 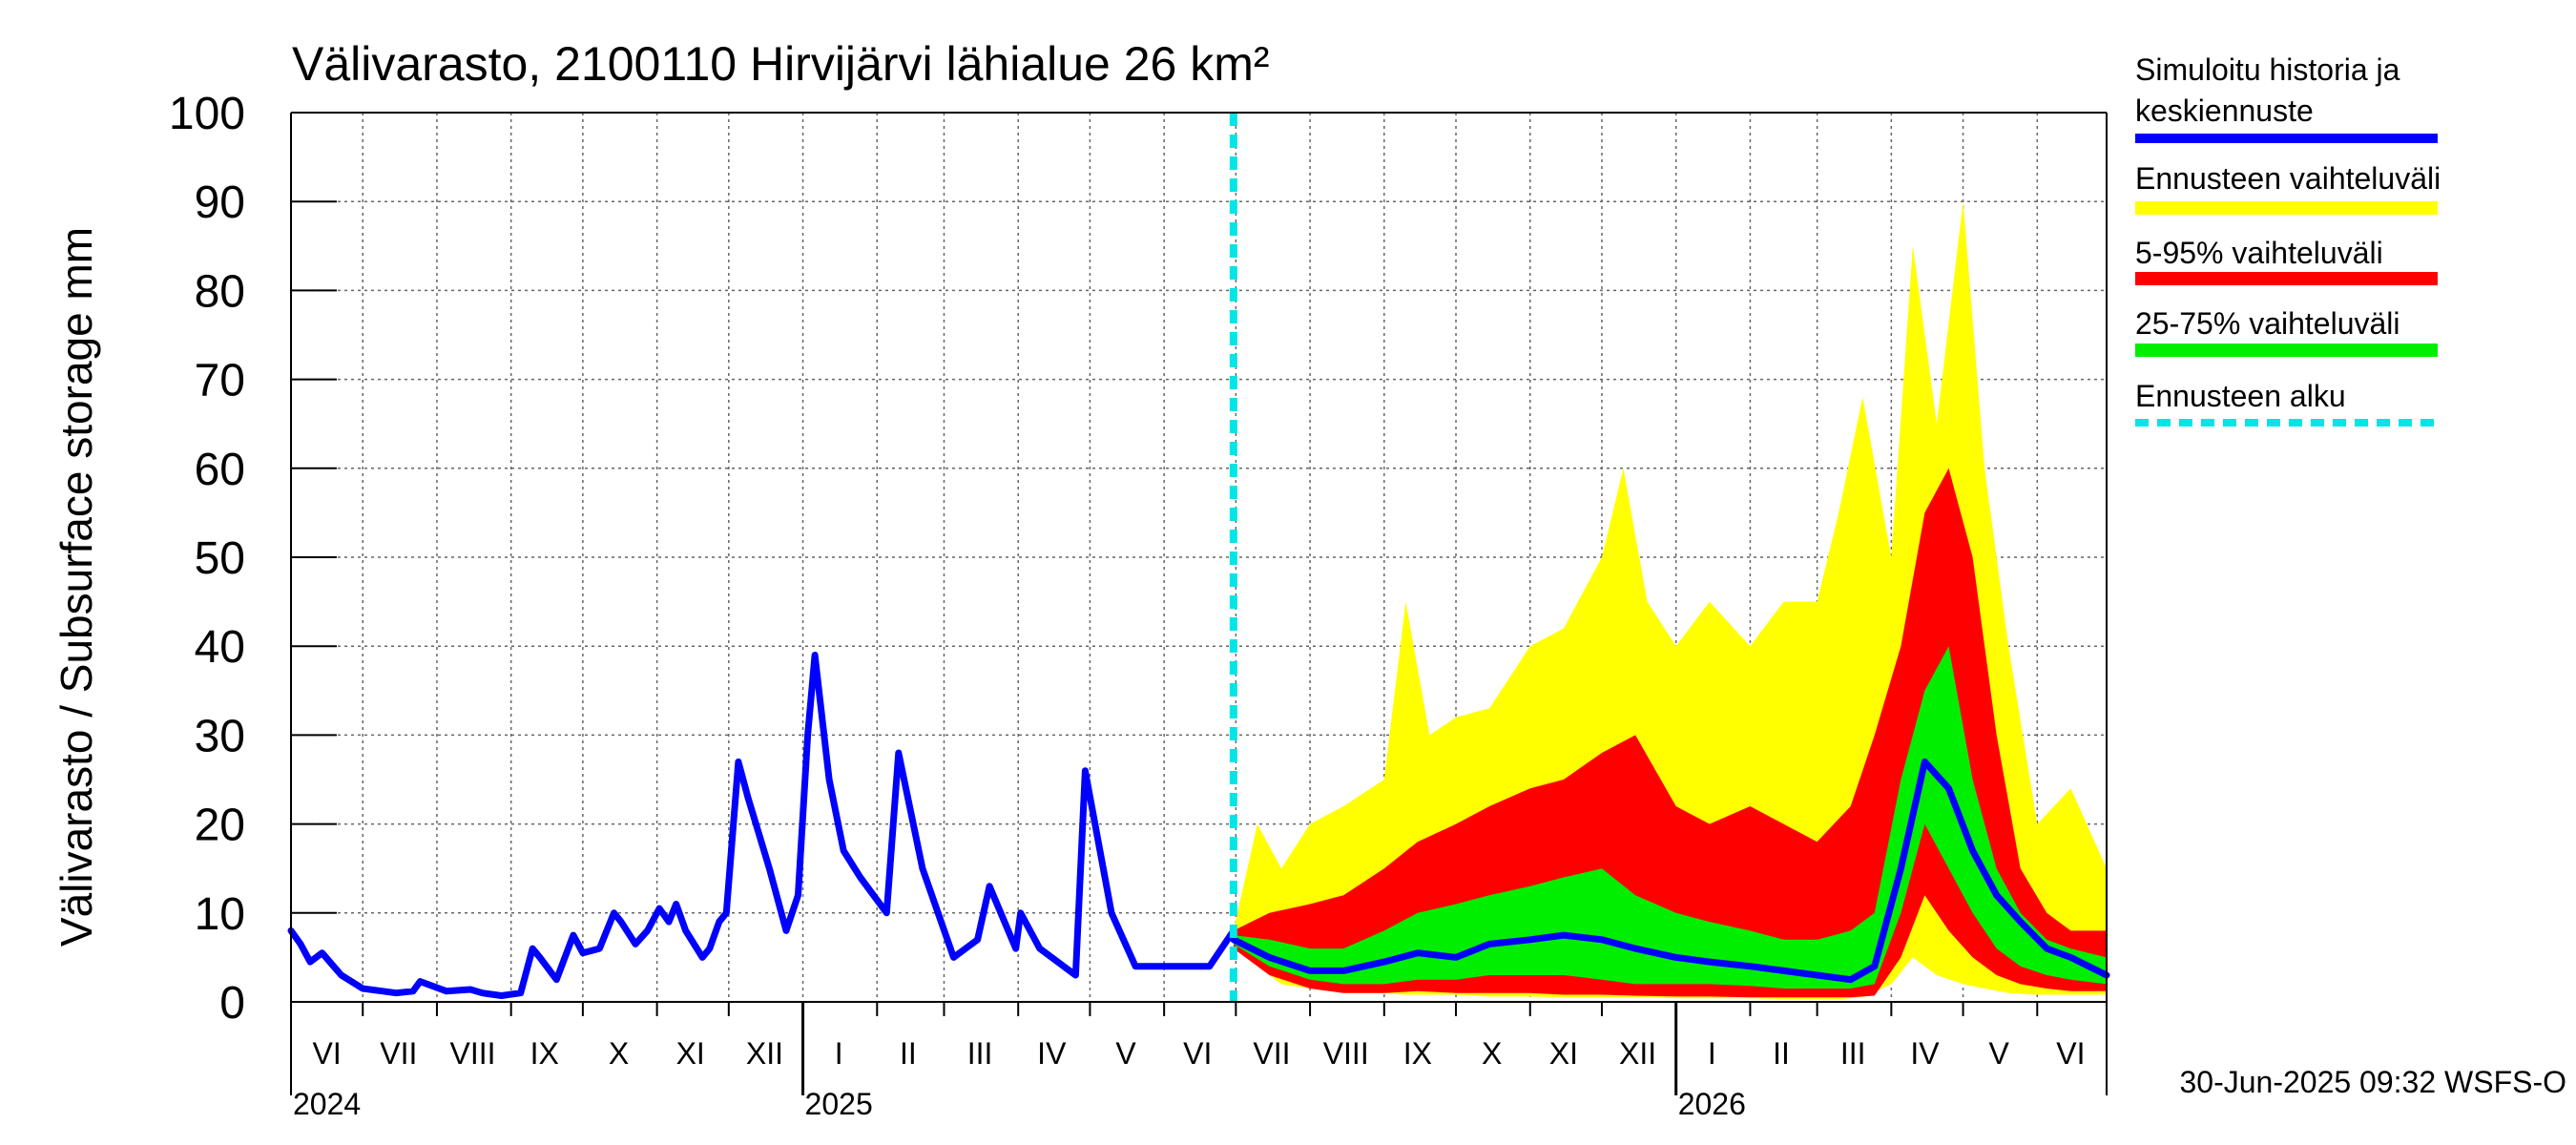 What do you see at coordinates (253, 559) in the screenshot?
I see `y-tick-labels: 0 10 20 30 40 50 60 70 80 90 100` at bounding box center [253, 559].